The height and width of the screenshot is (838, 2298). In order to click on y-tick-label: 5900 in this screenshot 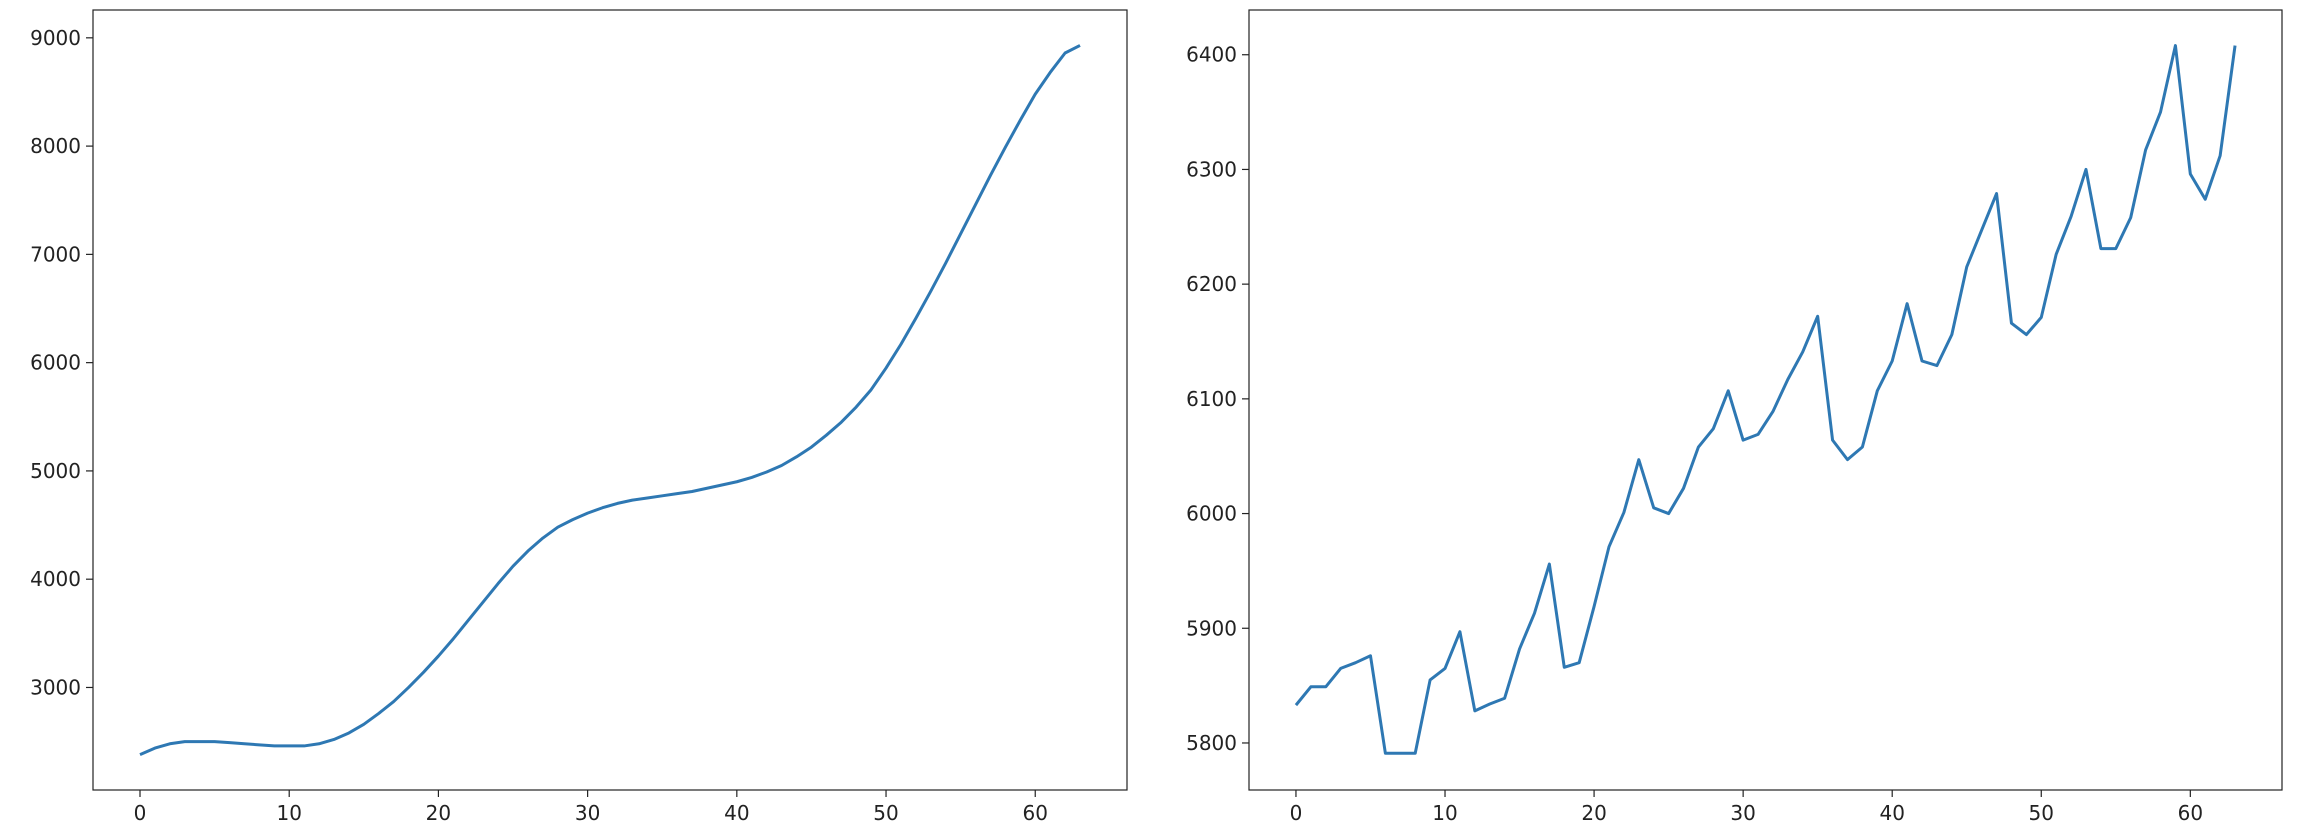, I will do `click(1211, 628)`.